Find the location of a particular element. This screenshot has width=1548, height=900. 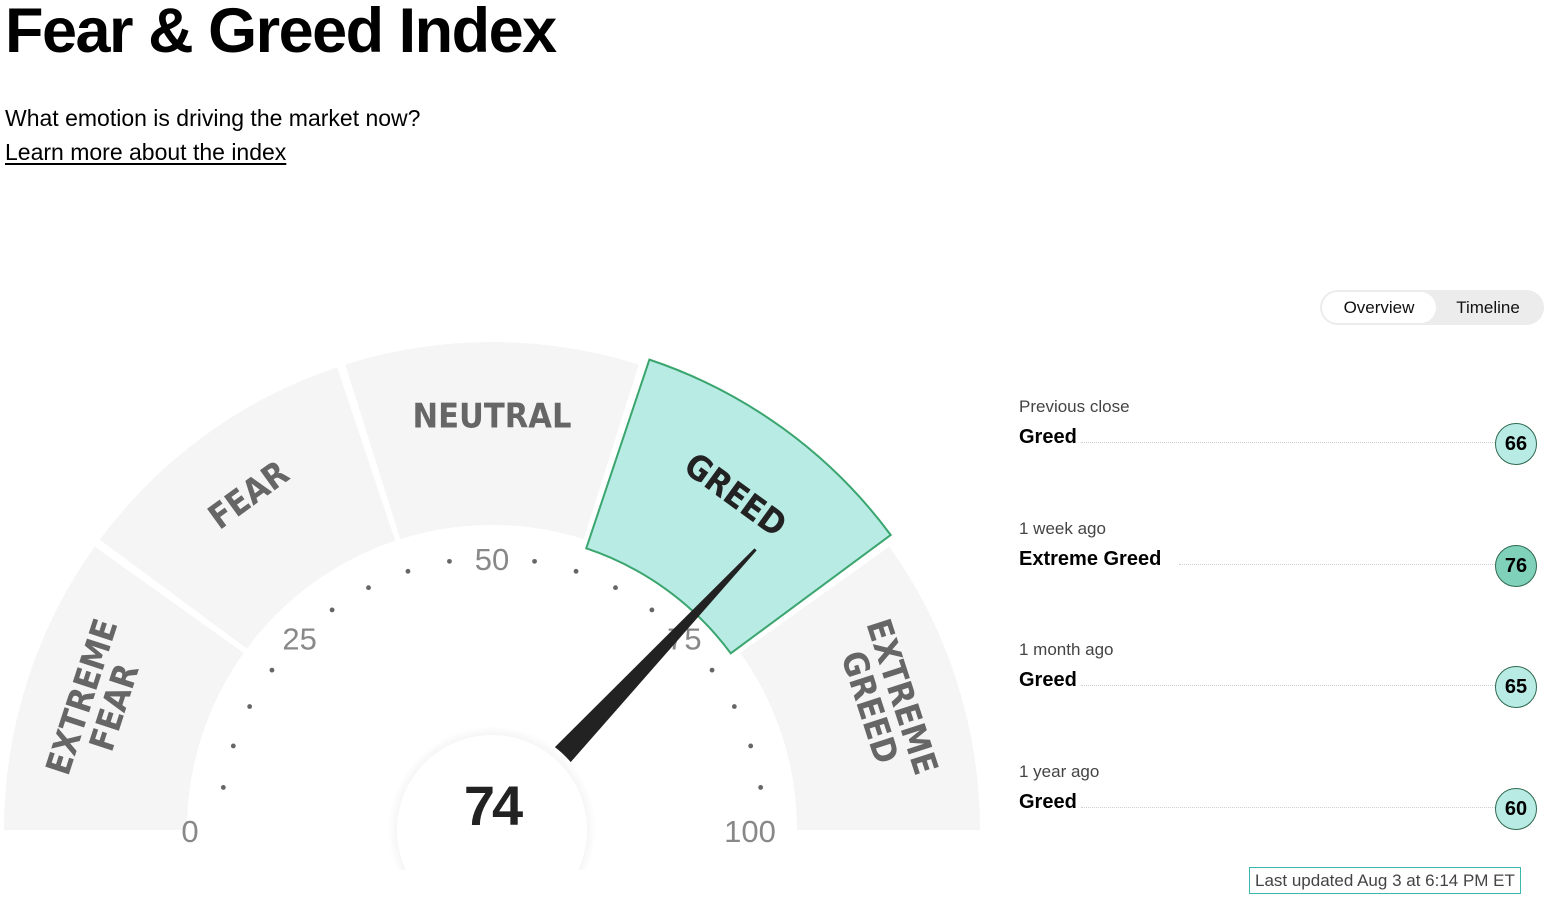

history-when: 1 month ago is located at coordinates (1066, 649).